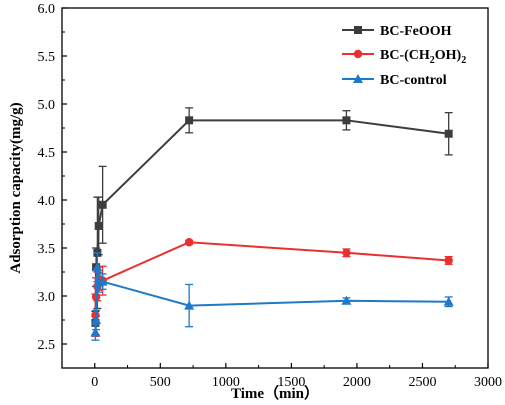 The width and height of the screenshot is (505, 405). I want to click on legend-label-ch2oh2-part2: OH), so click(448, 55).